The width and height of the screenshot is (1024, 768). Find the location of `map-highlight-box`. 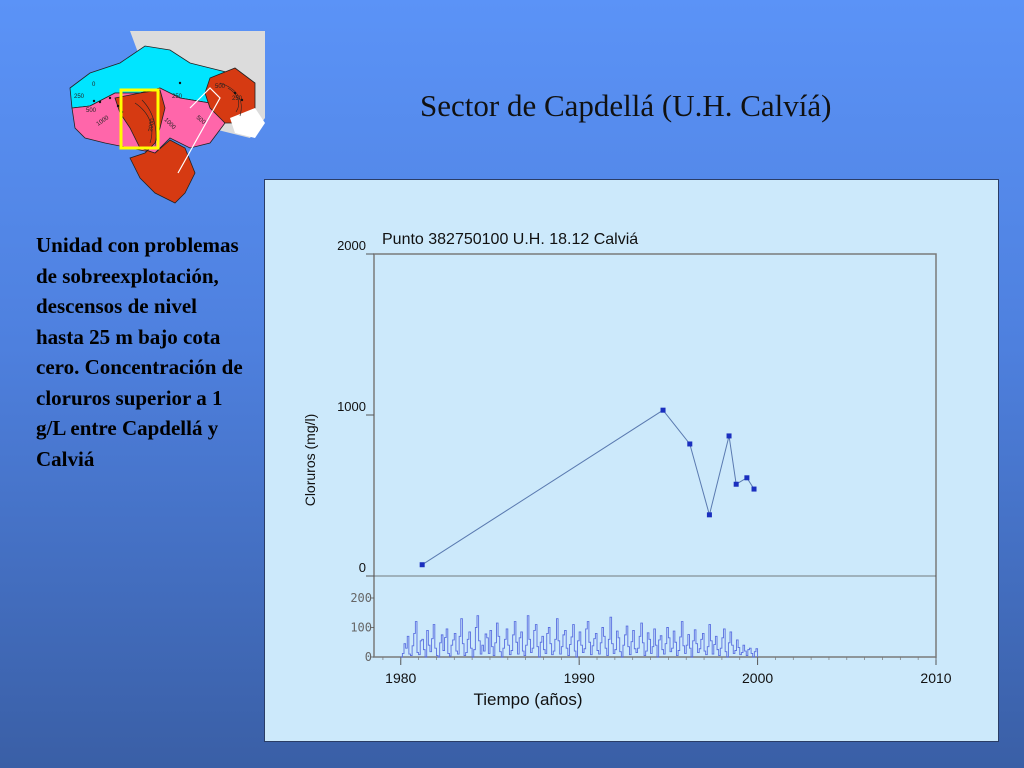

map-highlight-box is located at coordinates (139, 119).